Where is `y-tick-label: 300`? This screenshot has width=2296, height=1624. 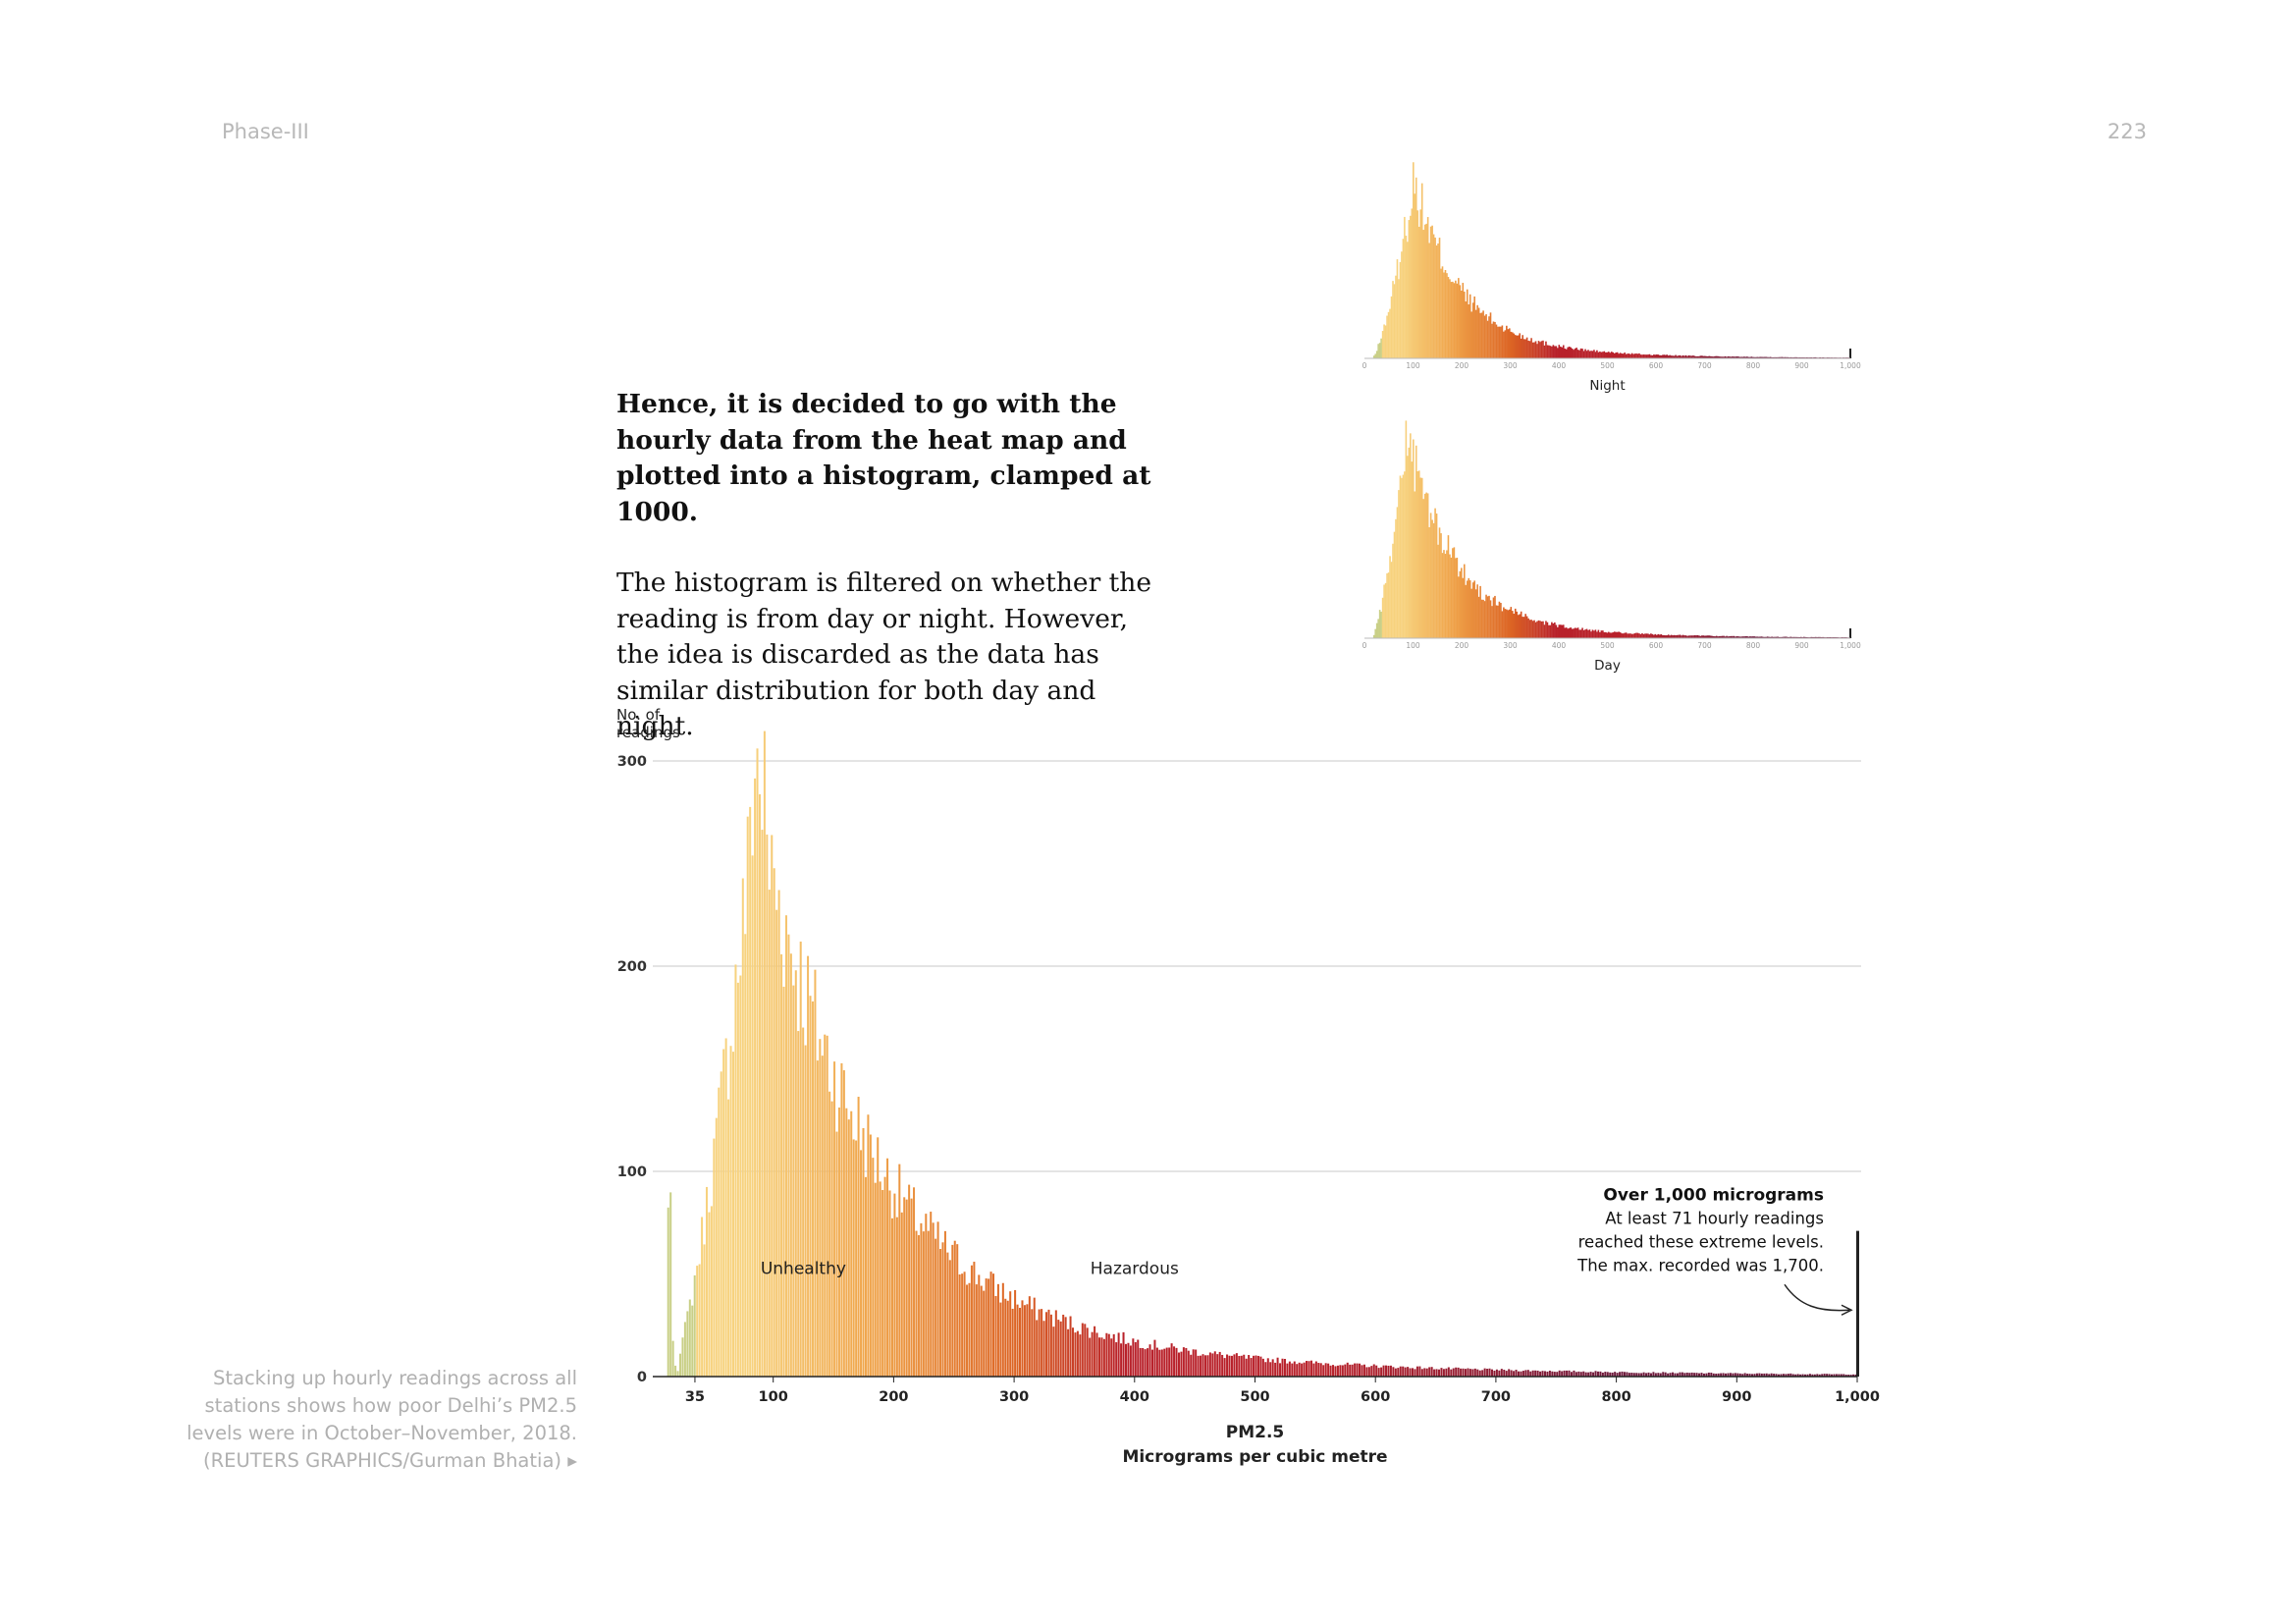 y-tick-label: 300 is located at coordinates (632, 762).